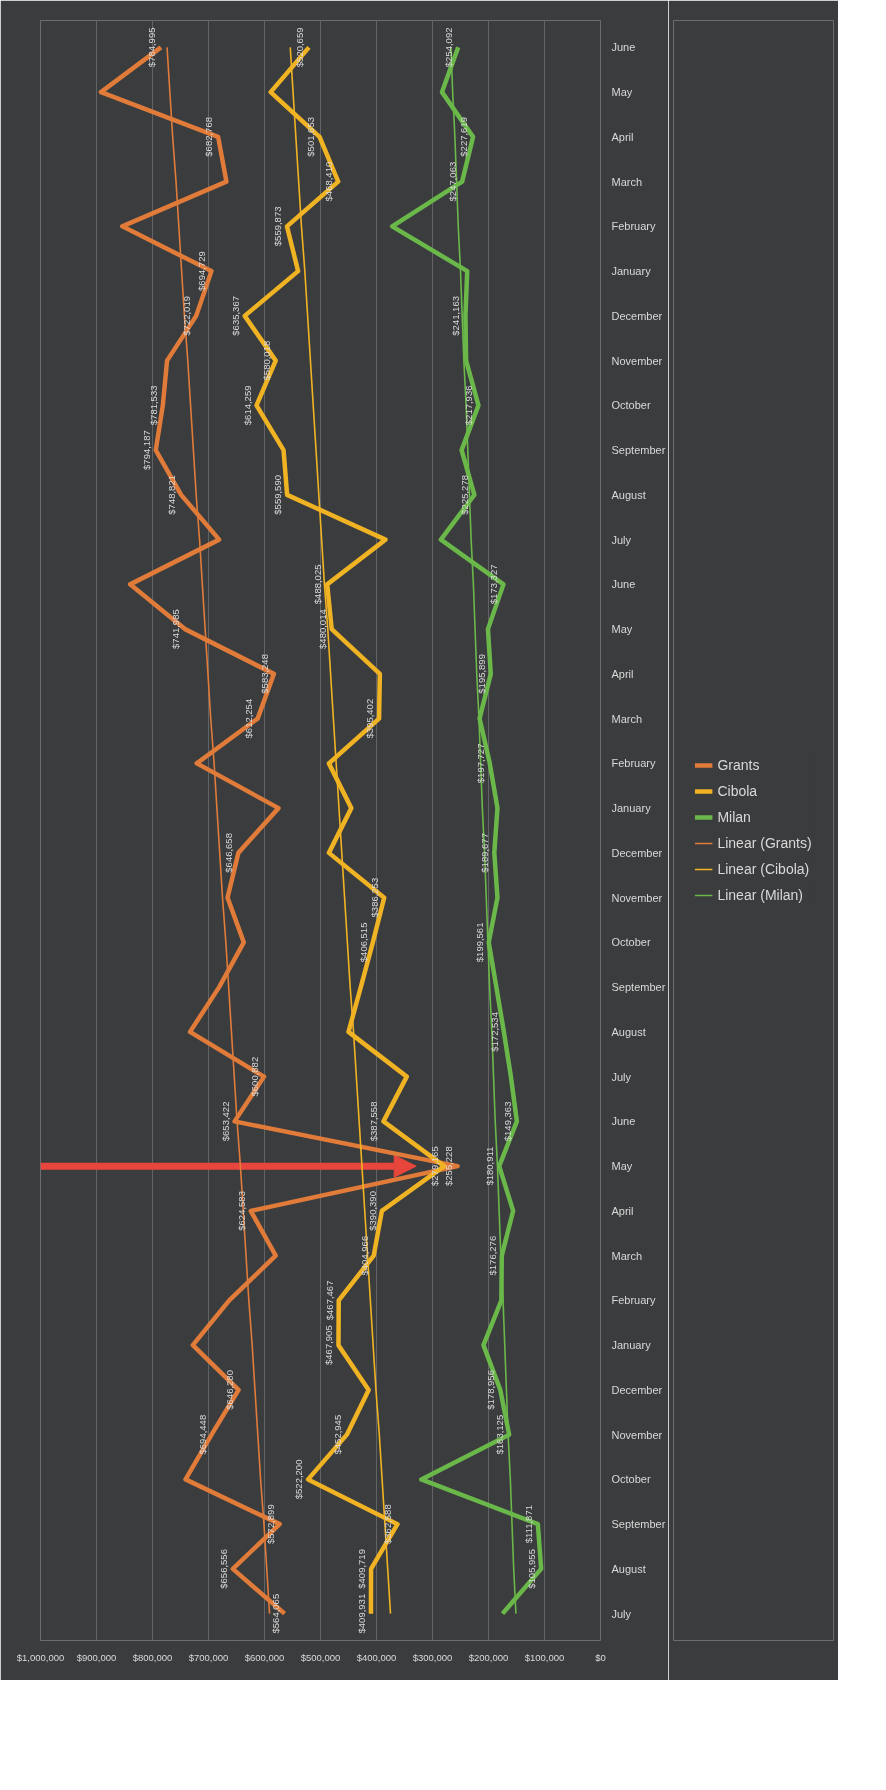  Describe the element at coordinates (507, 1121) in the screenshot. I see `data-label: $149,363` at that location.